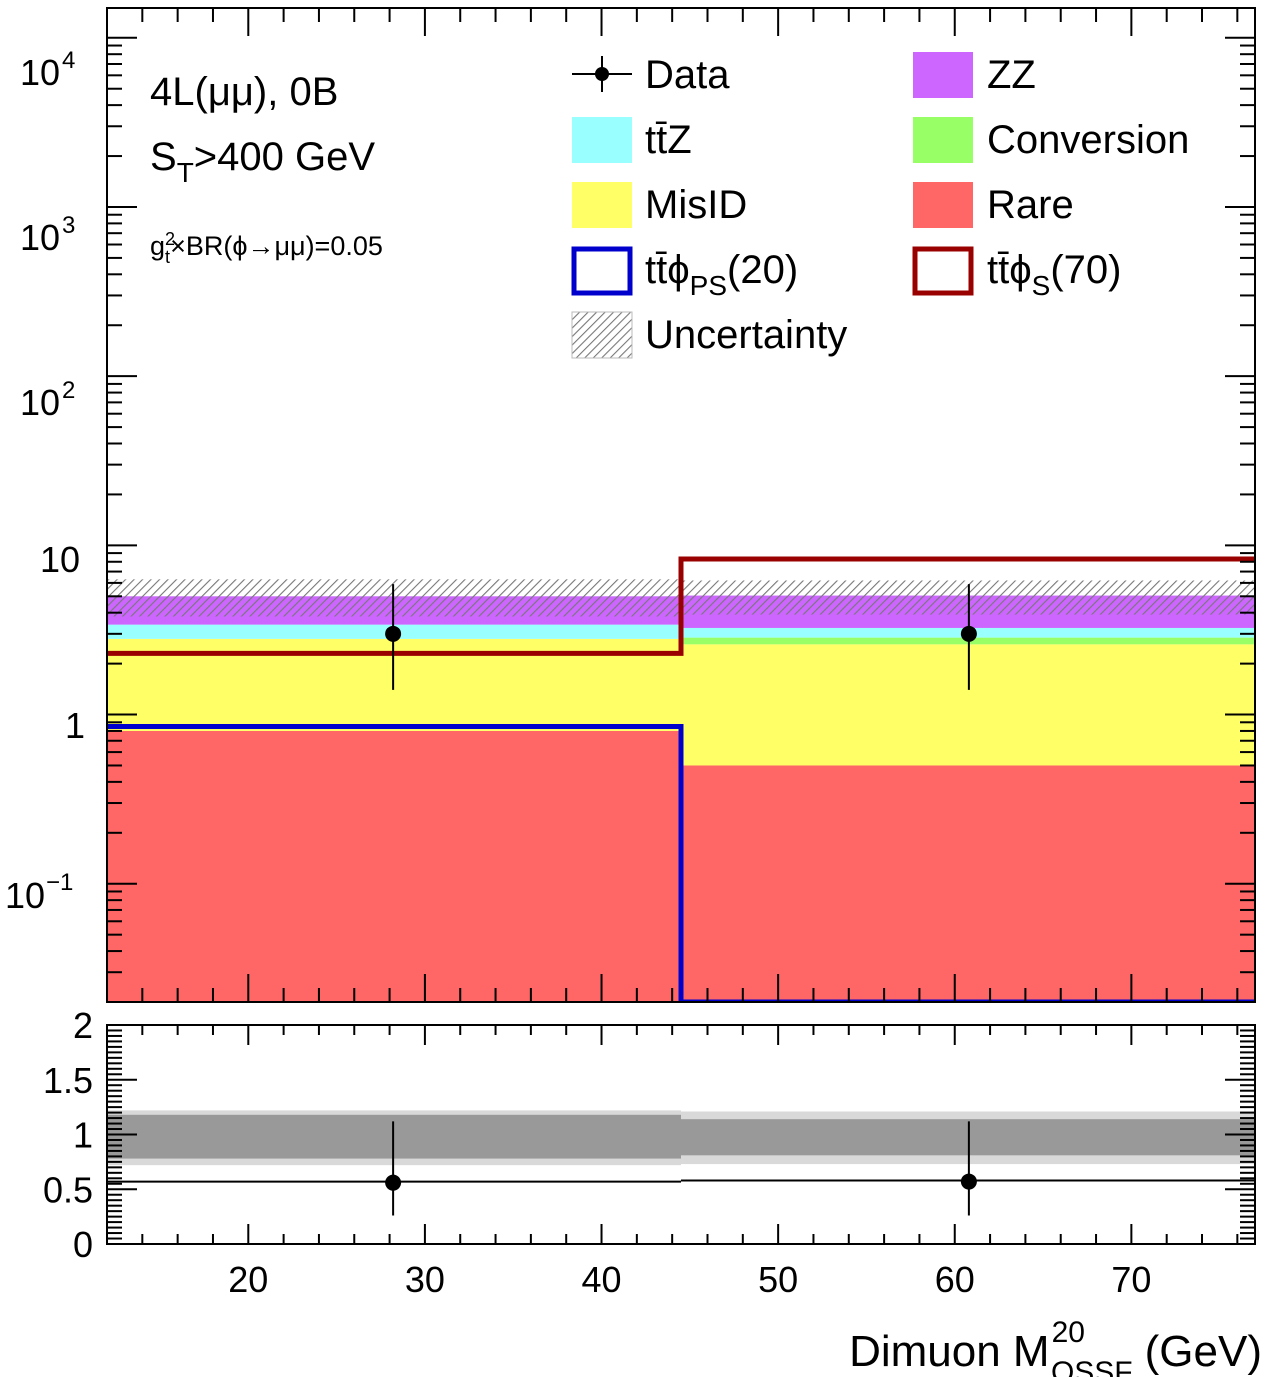 This screenshot has height=1377, width=1270. What do you see at coordinates (602, 205) in the screenshot?
I see `legend-swatch-misid` at bounding box center [602, 205].